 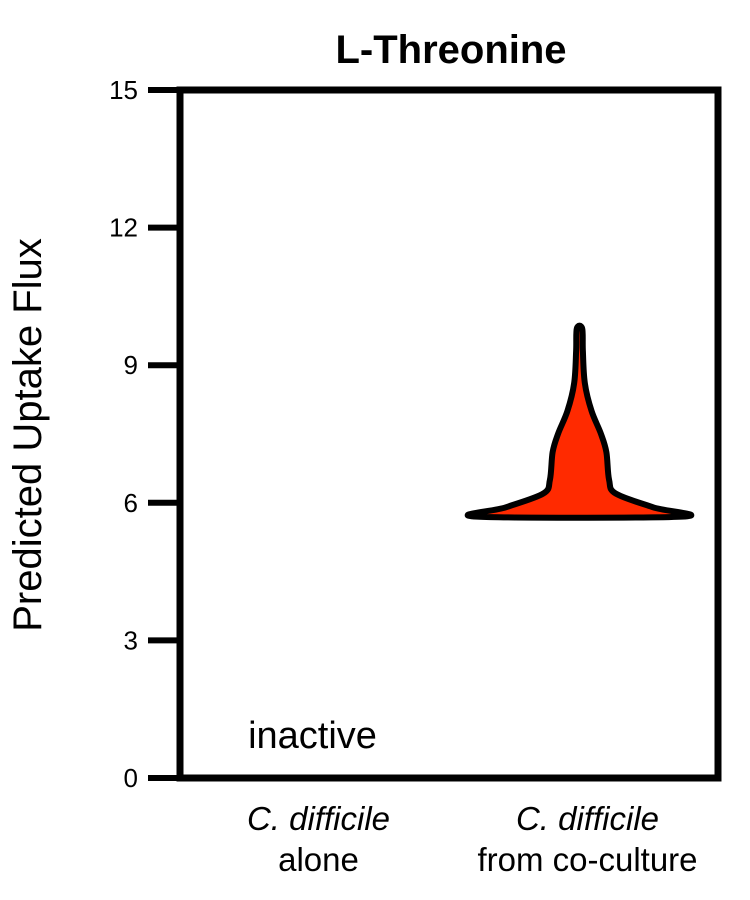 What do you see at coordinates (131, 778) in the screenshot?
I see `y-tick-label-0: 0` at bounding box center [131, 778].